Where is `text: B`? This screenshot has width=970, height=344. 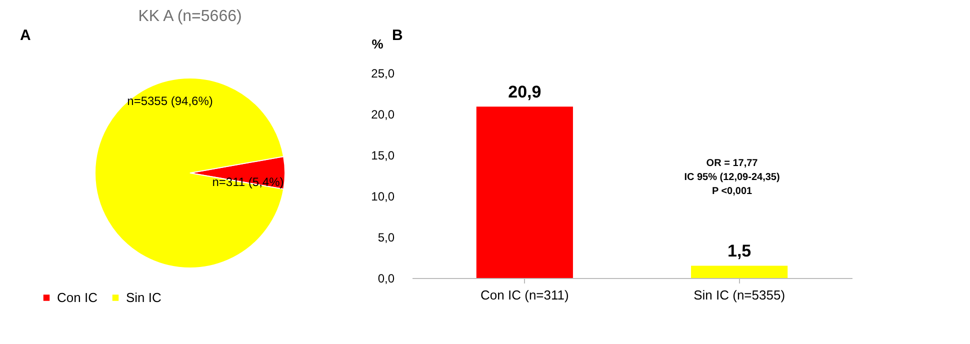 text: B is located at coordinates (397, 35).